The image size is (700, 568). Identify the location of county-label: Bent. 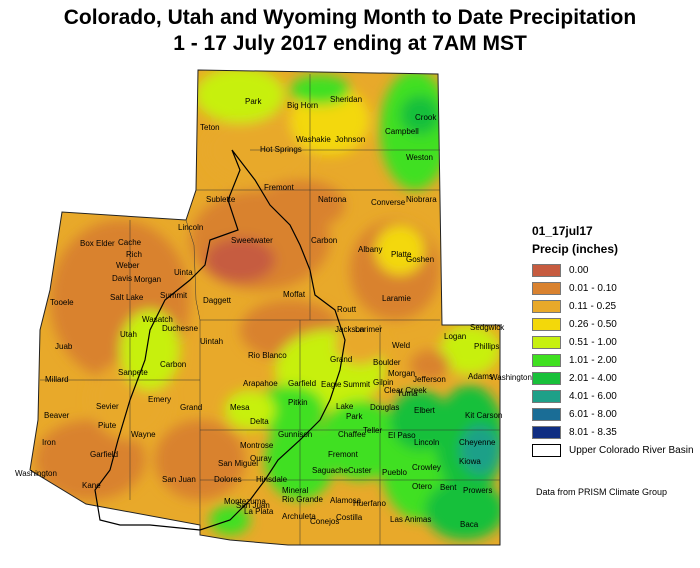
(448, 487).